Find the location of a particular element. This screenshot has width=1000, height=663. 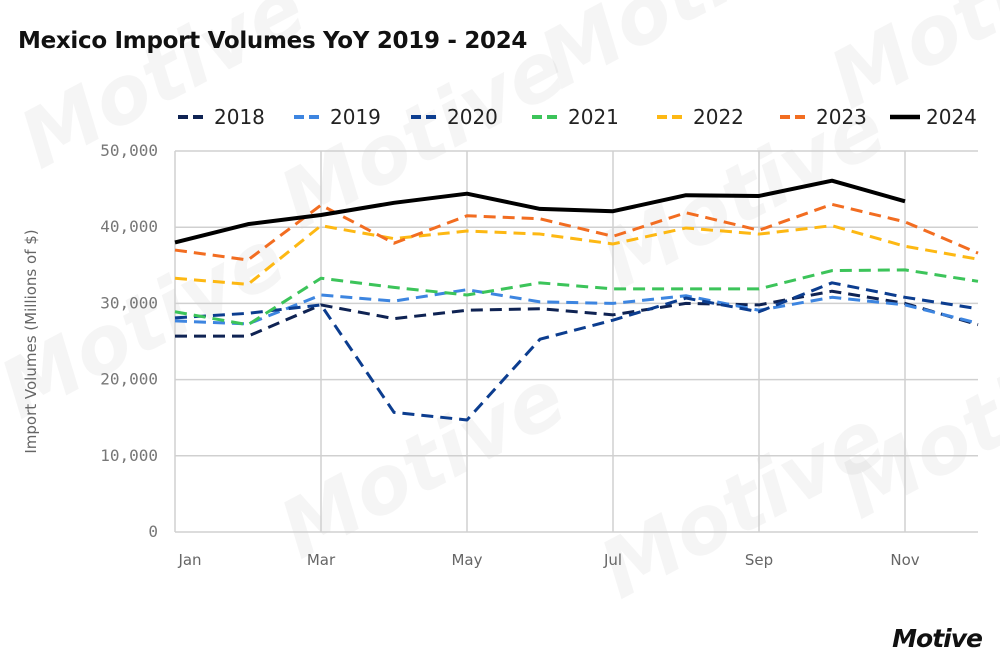

y-tick-label: 10,000 is located at coordinates (129, 455).